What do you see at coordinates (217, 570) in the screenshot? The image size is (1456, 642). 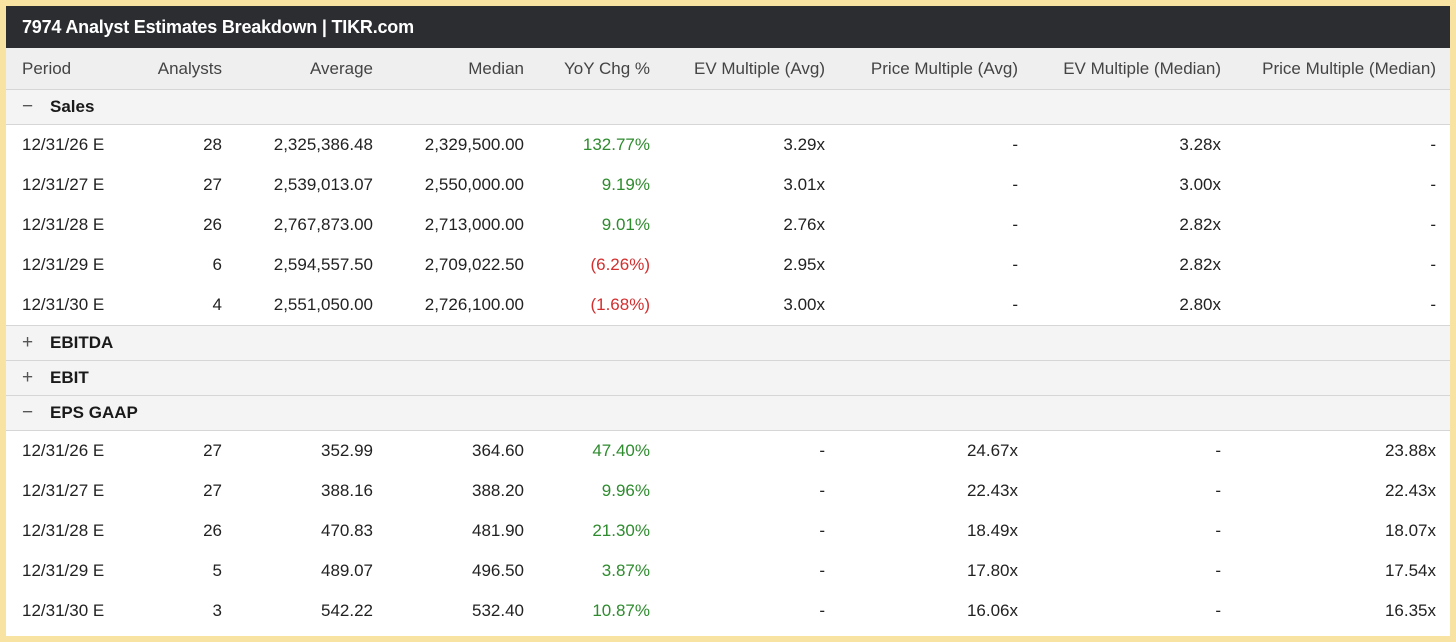 I see `cell-analysts: 5` at bounding box center [217, 570].